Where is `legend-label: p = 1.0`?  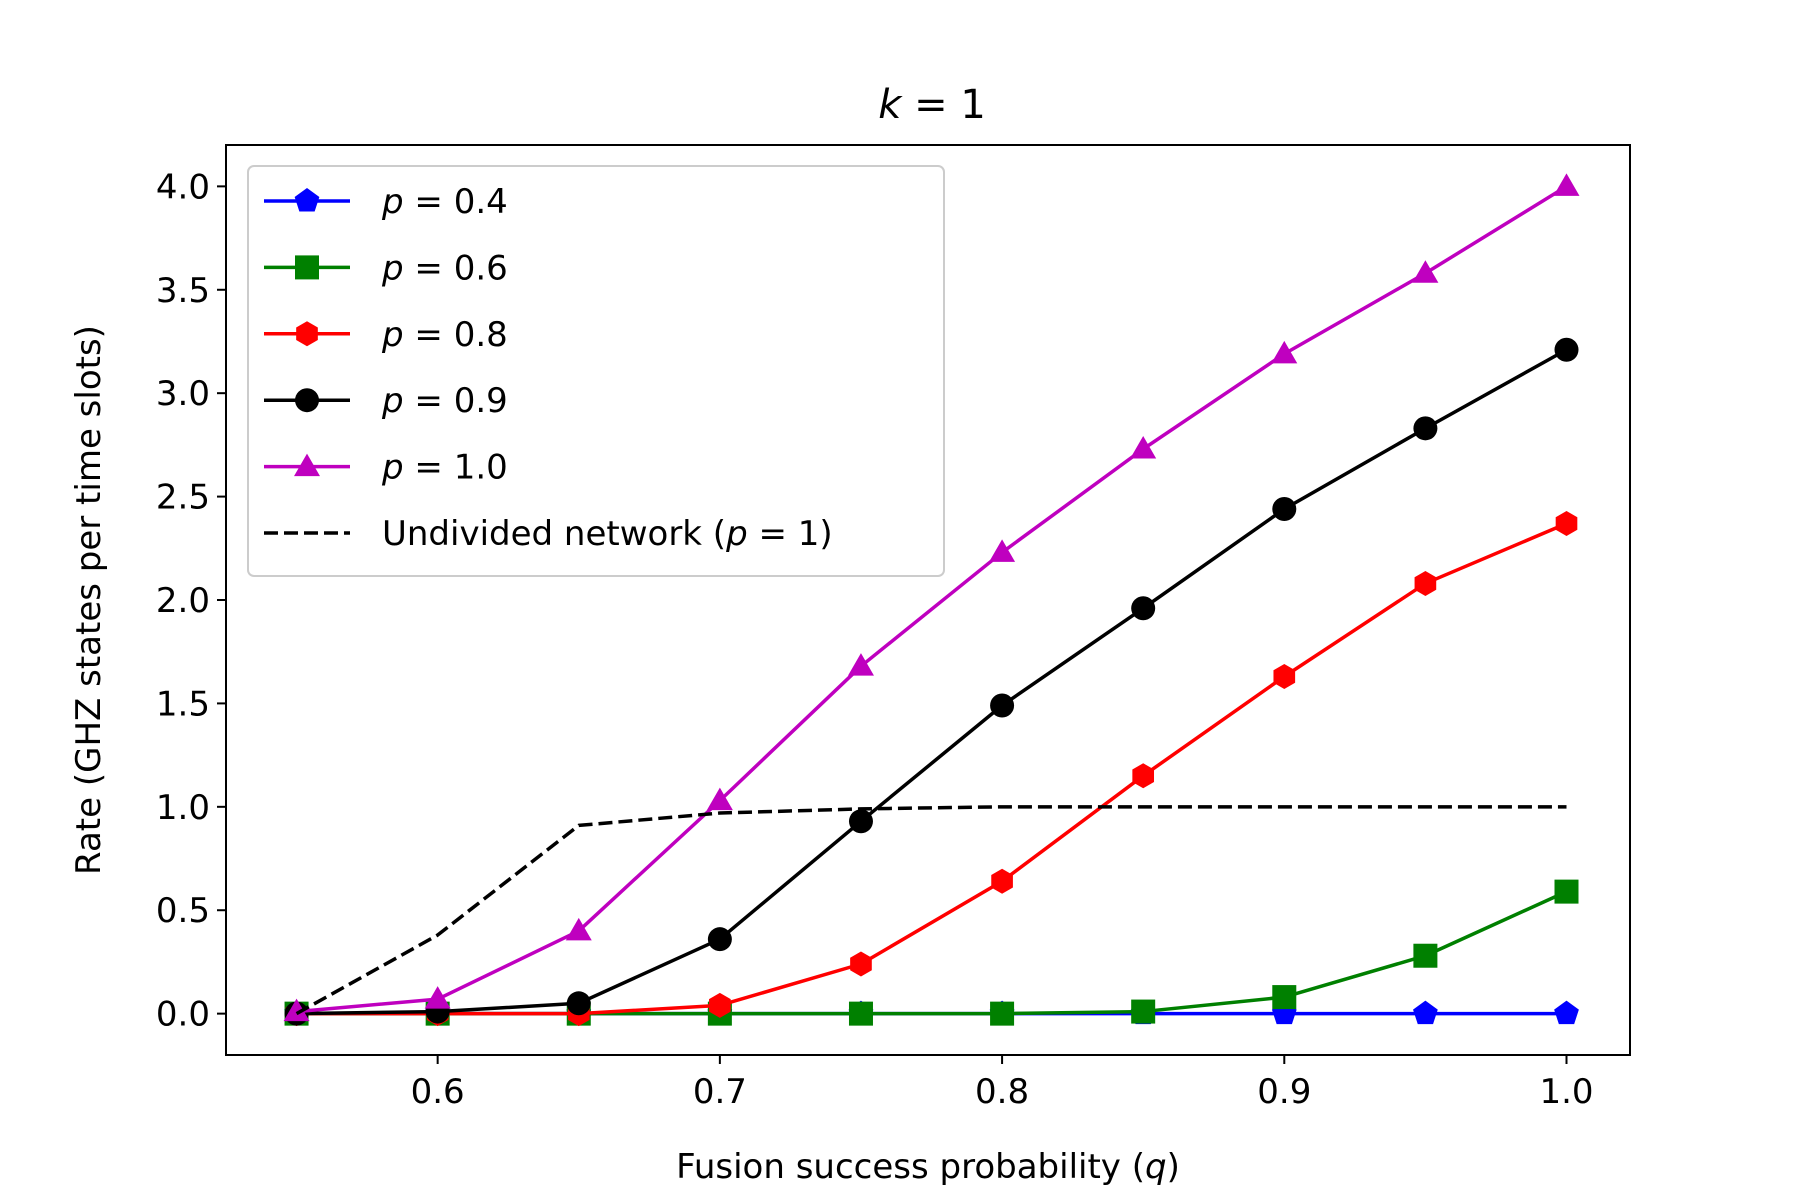 legend-label: p = 1.0 is located at coordinates (444, 468).